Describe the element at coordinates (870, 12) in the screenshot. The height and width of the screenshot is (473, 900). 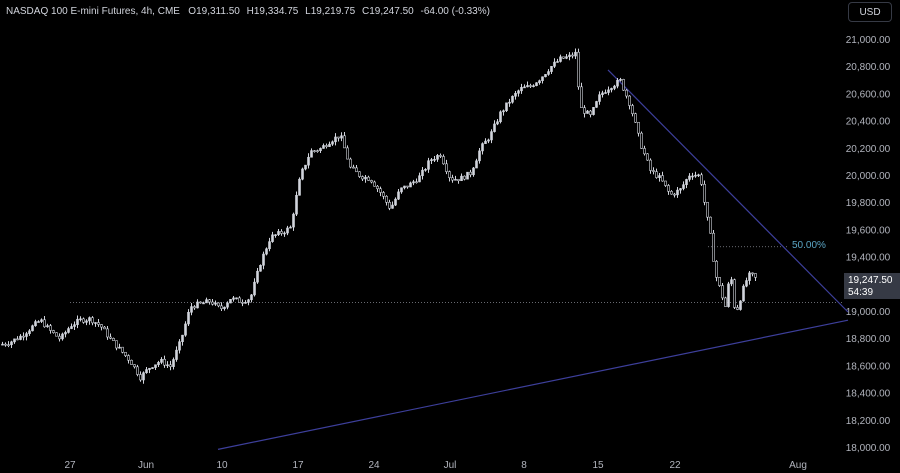
I see `currency-button: USD` at that location.